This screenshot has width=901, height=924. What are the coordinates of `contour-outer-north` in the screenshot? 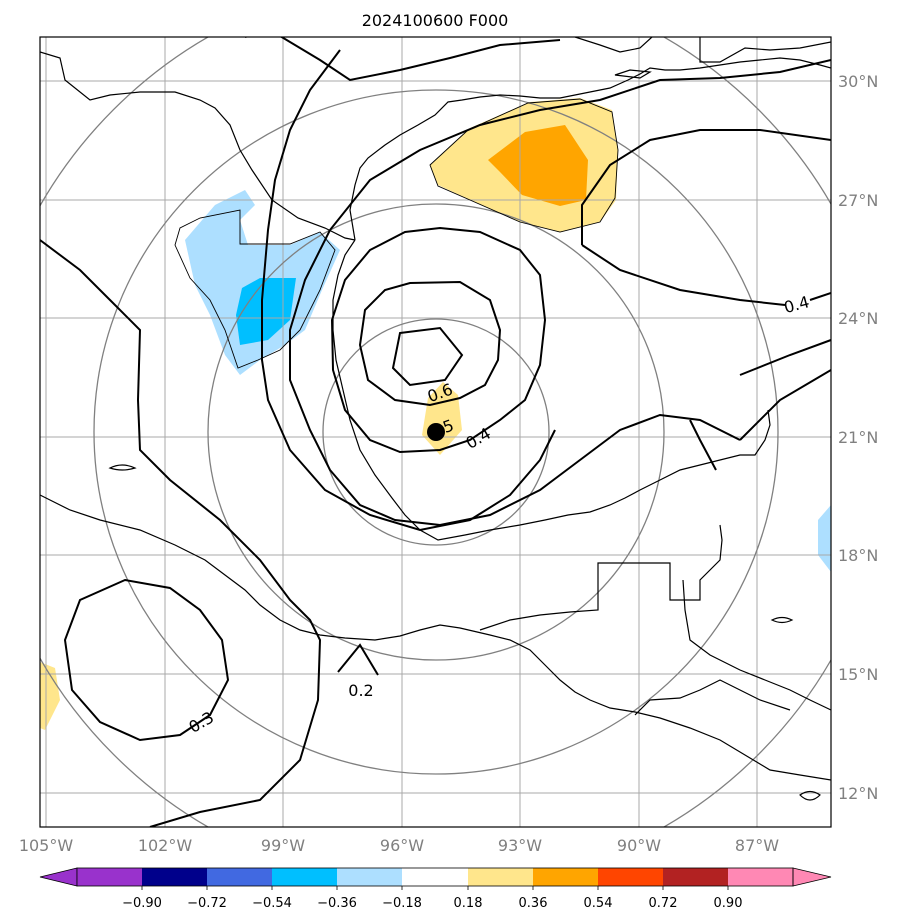 It's located at (403, 59).